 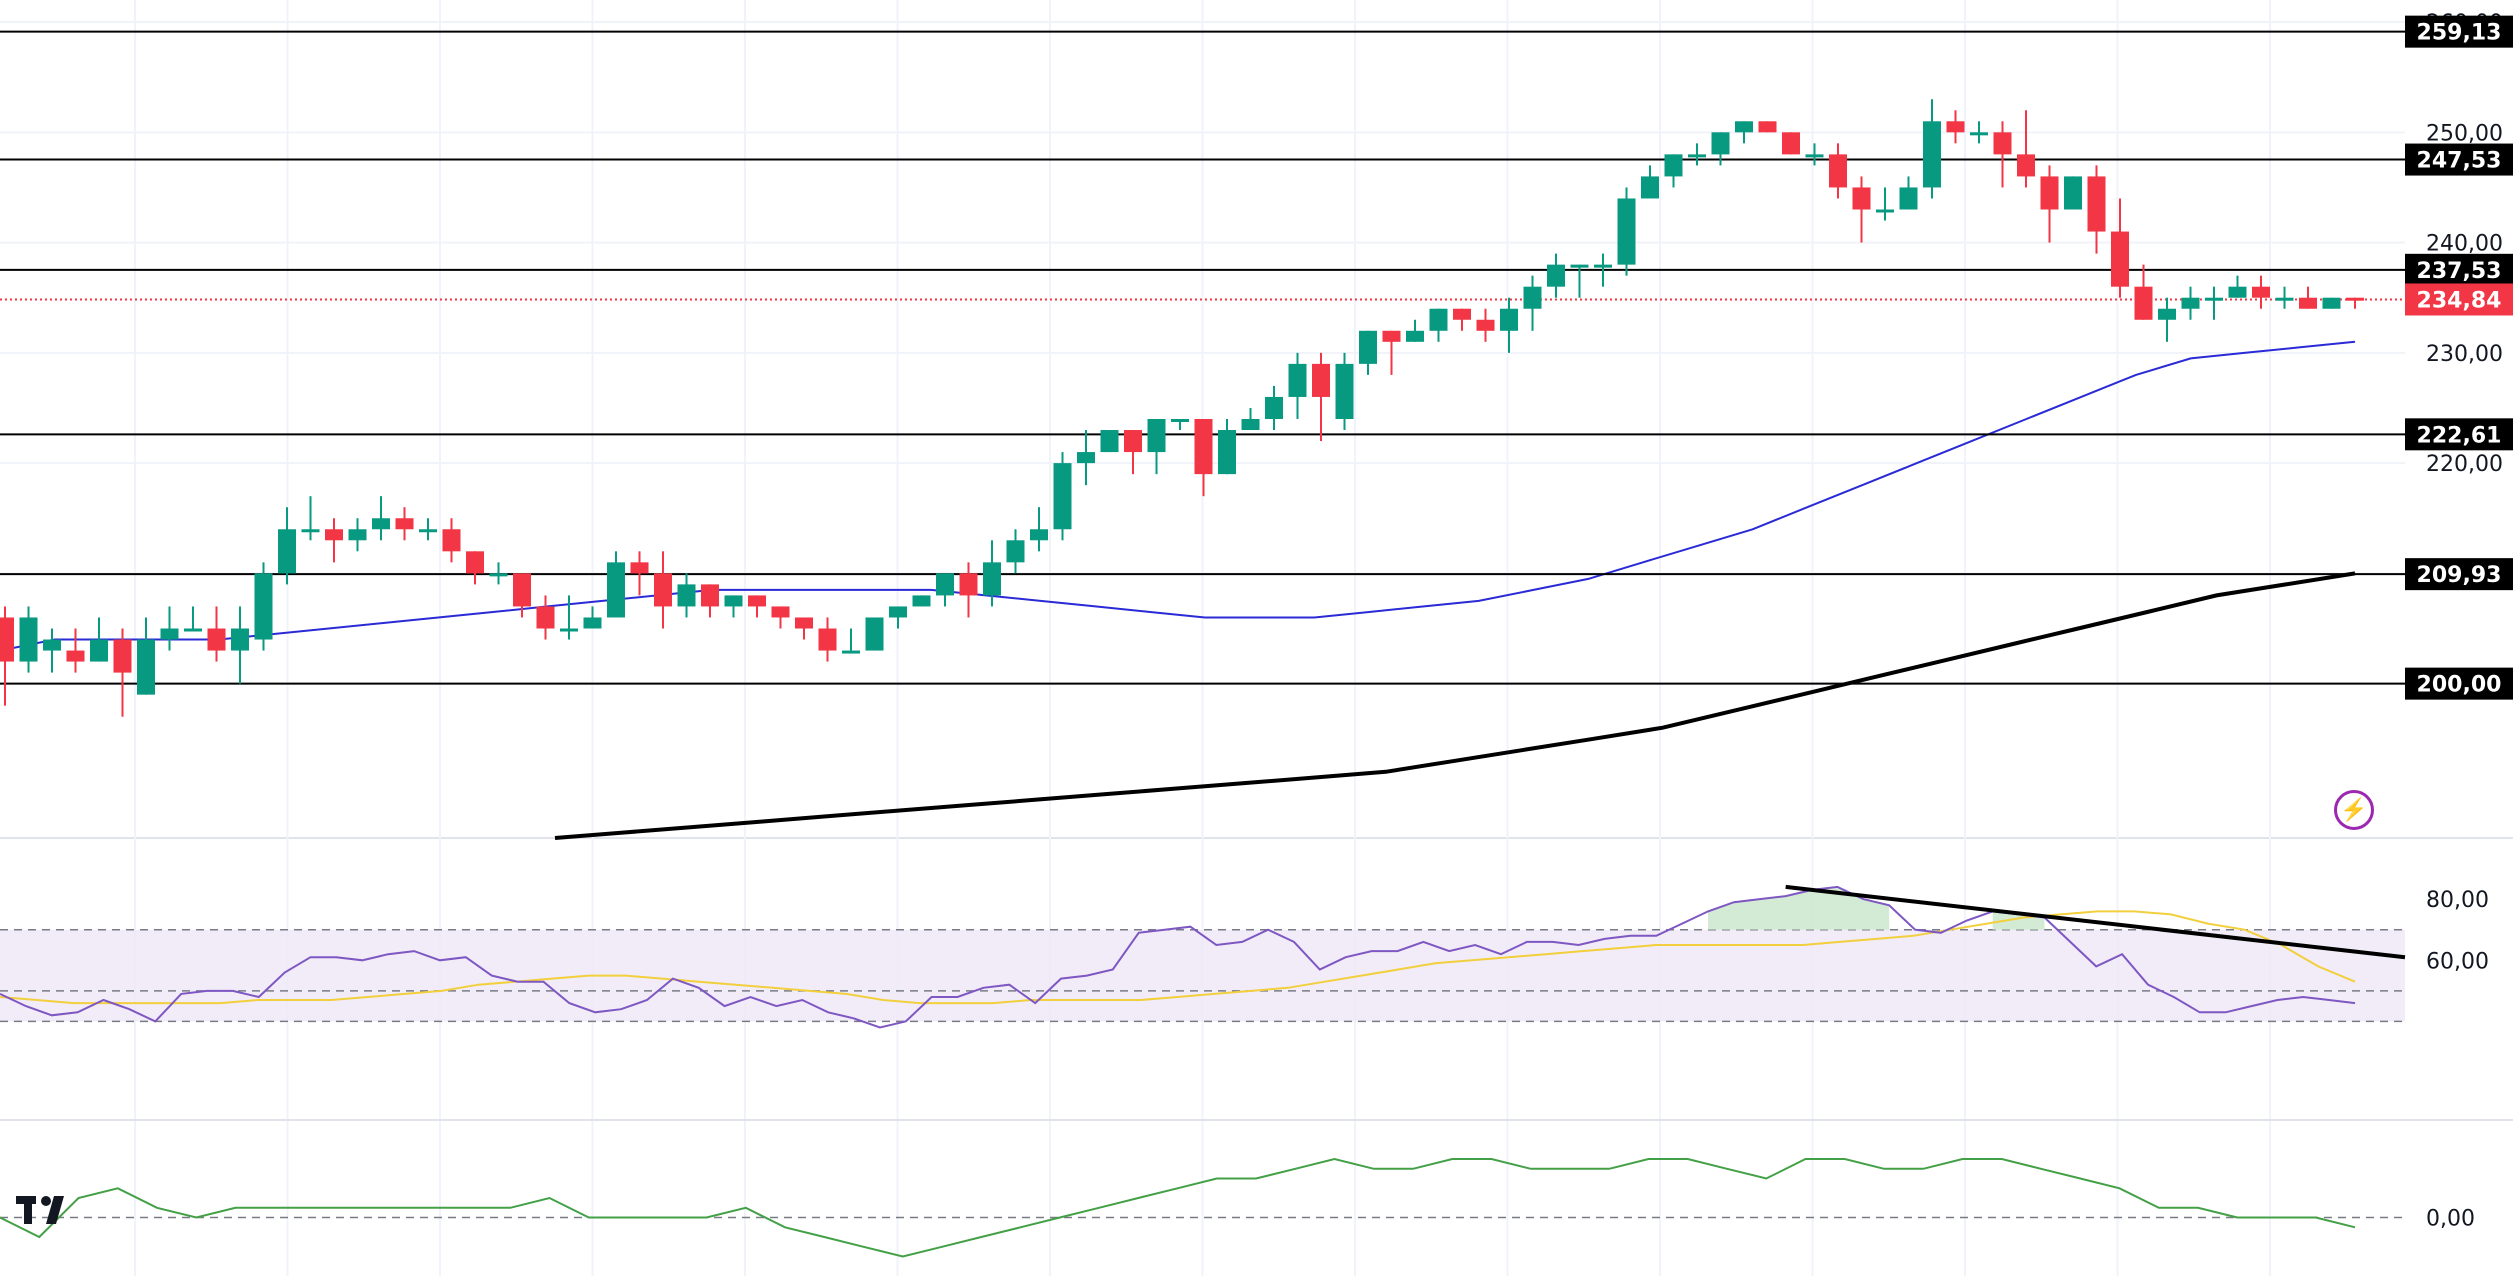 I want to click on level-badge-label: 200,00, so click(x=2459, y=685).